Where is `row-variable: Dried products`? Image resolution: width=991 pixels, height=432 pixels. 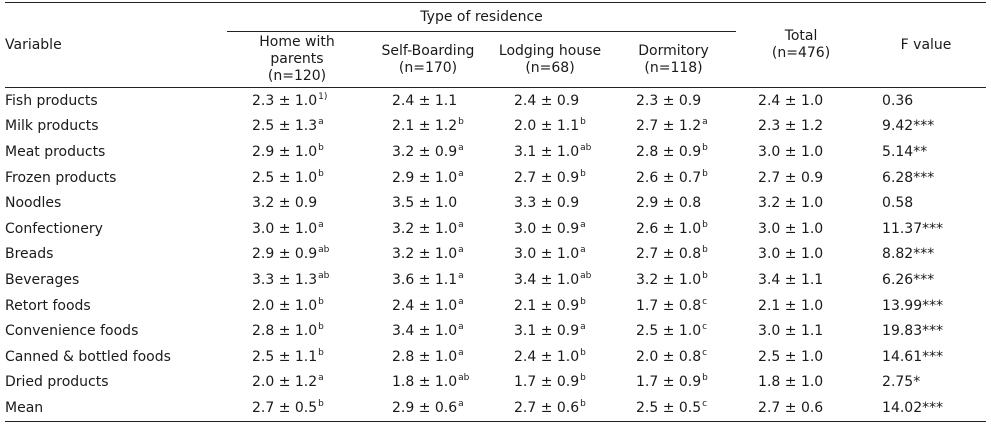
row-variable: Dried products is located at coordinates (57, 382).